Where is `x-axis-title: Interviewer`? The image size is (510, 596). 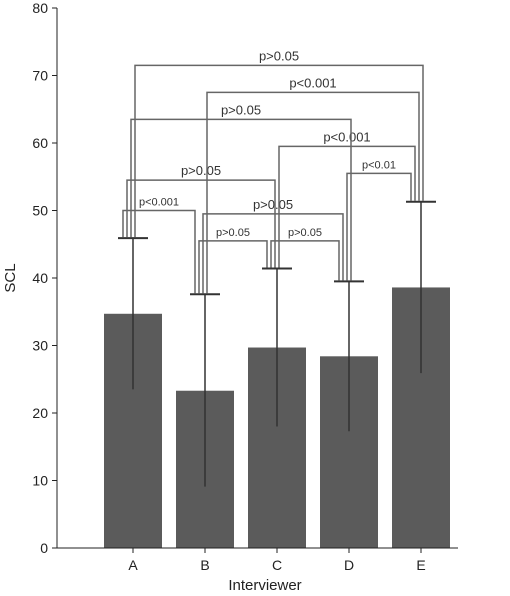 x-axis-title: Interviewer is located at coordinates (264, 585).